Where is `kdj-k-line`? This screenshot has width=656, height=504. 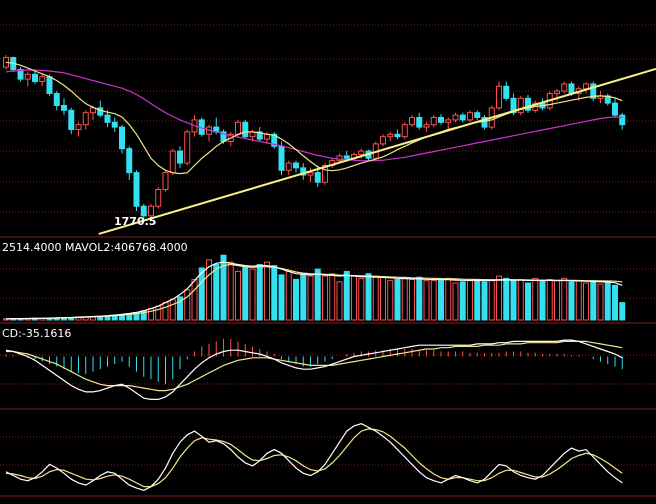
kdj-k-line is located at coordinates (314, 457).